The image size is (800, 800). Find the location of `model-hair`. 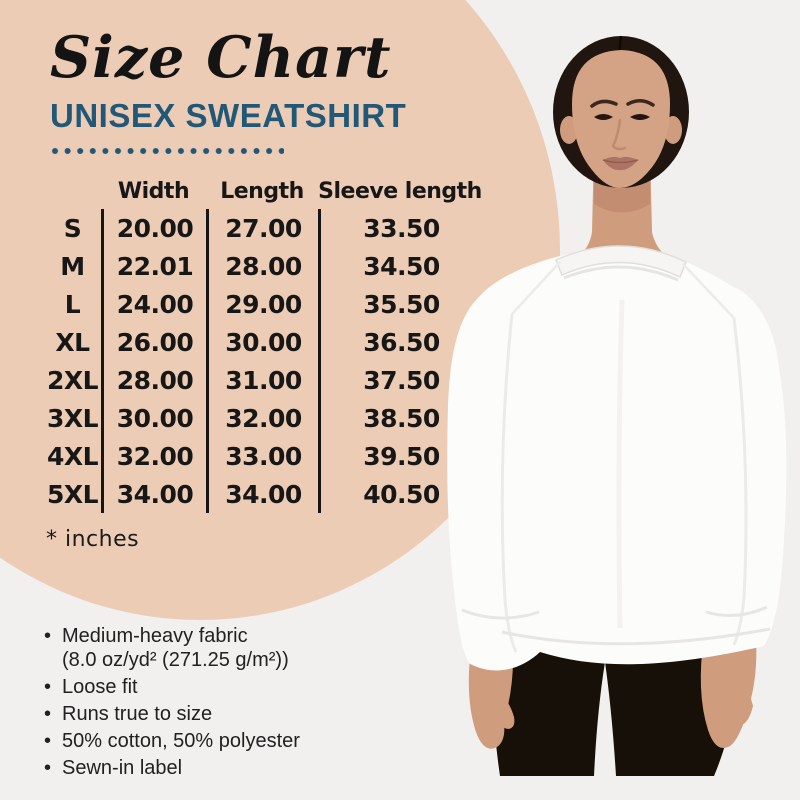

model-hair is located at coordinates (621, 112).